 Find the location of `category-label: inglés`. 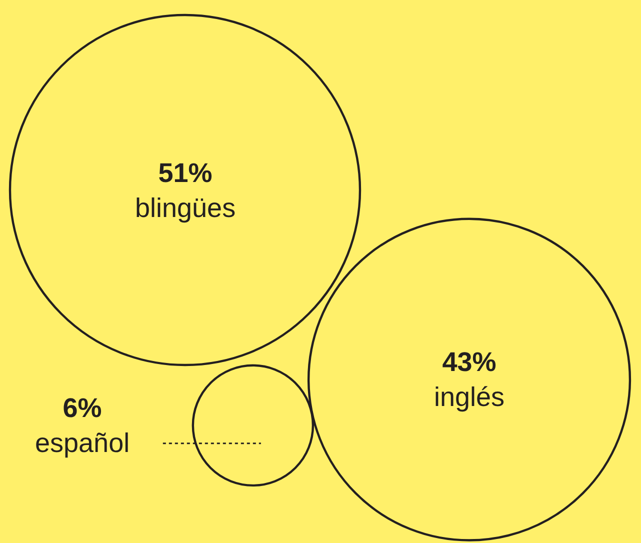

category-label: inglés is located at coordinates (469, 397).